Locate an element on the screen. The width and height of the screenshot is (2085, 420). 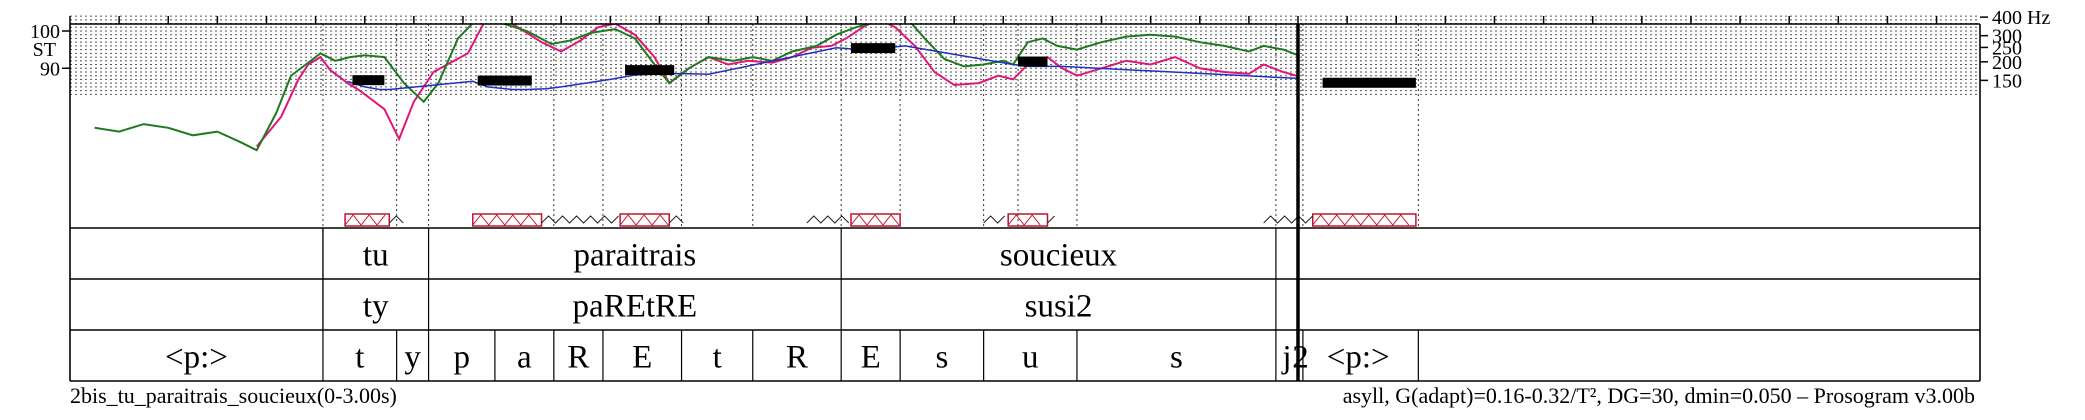
hz-axis-tick-label: 400 Hz is located at coordinates (2021, 18).